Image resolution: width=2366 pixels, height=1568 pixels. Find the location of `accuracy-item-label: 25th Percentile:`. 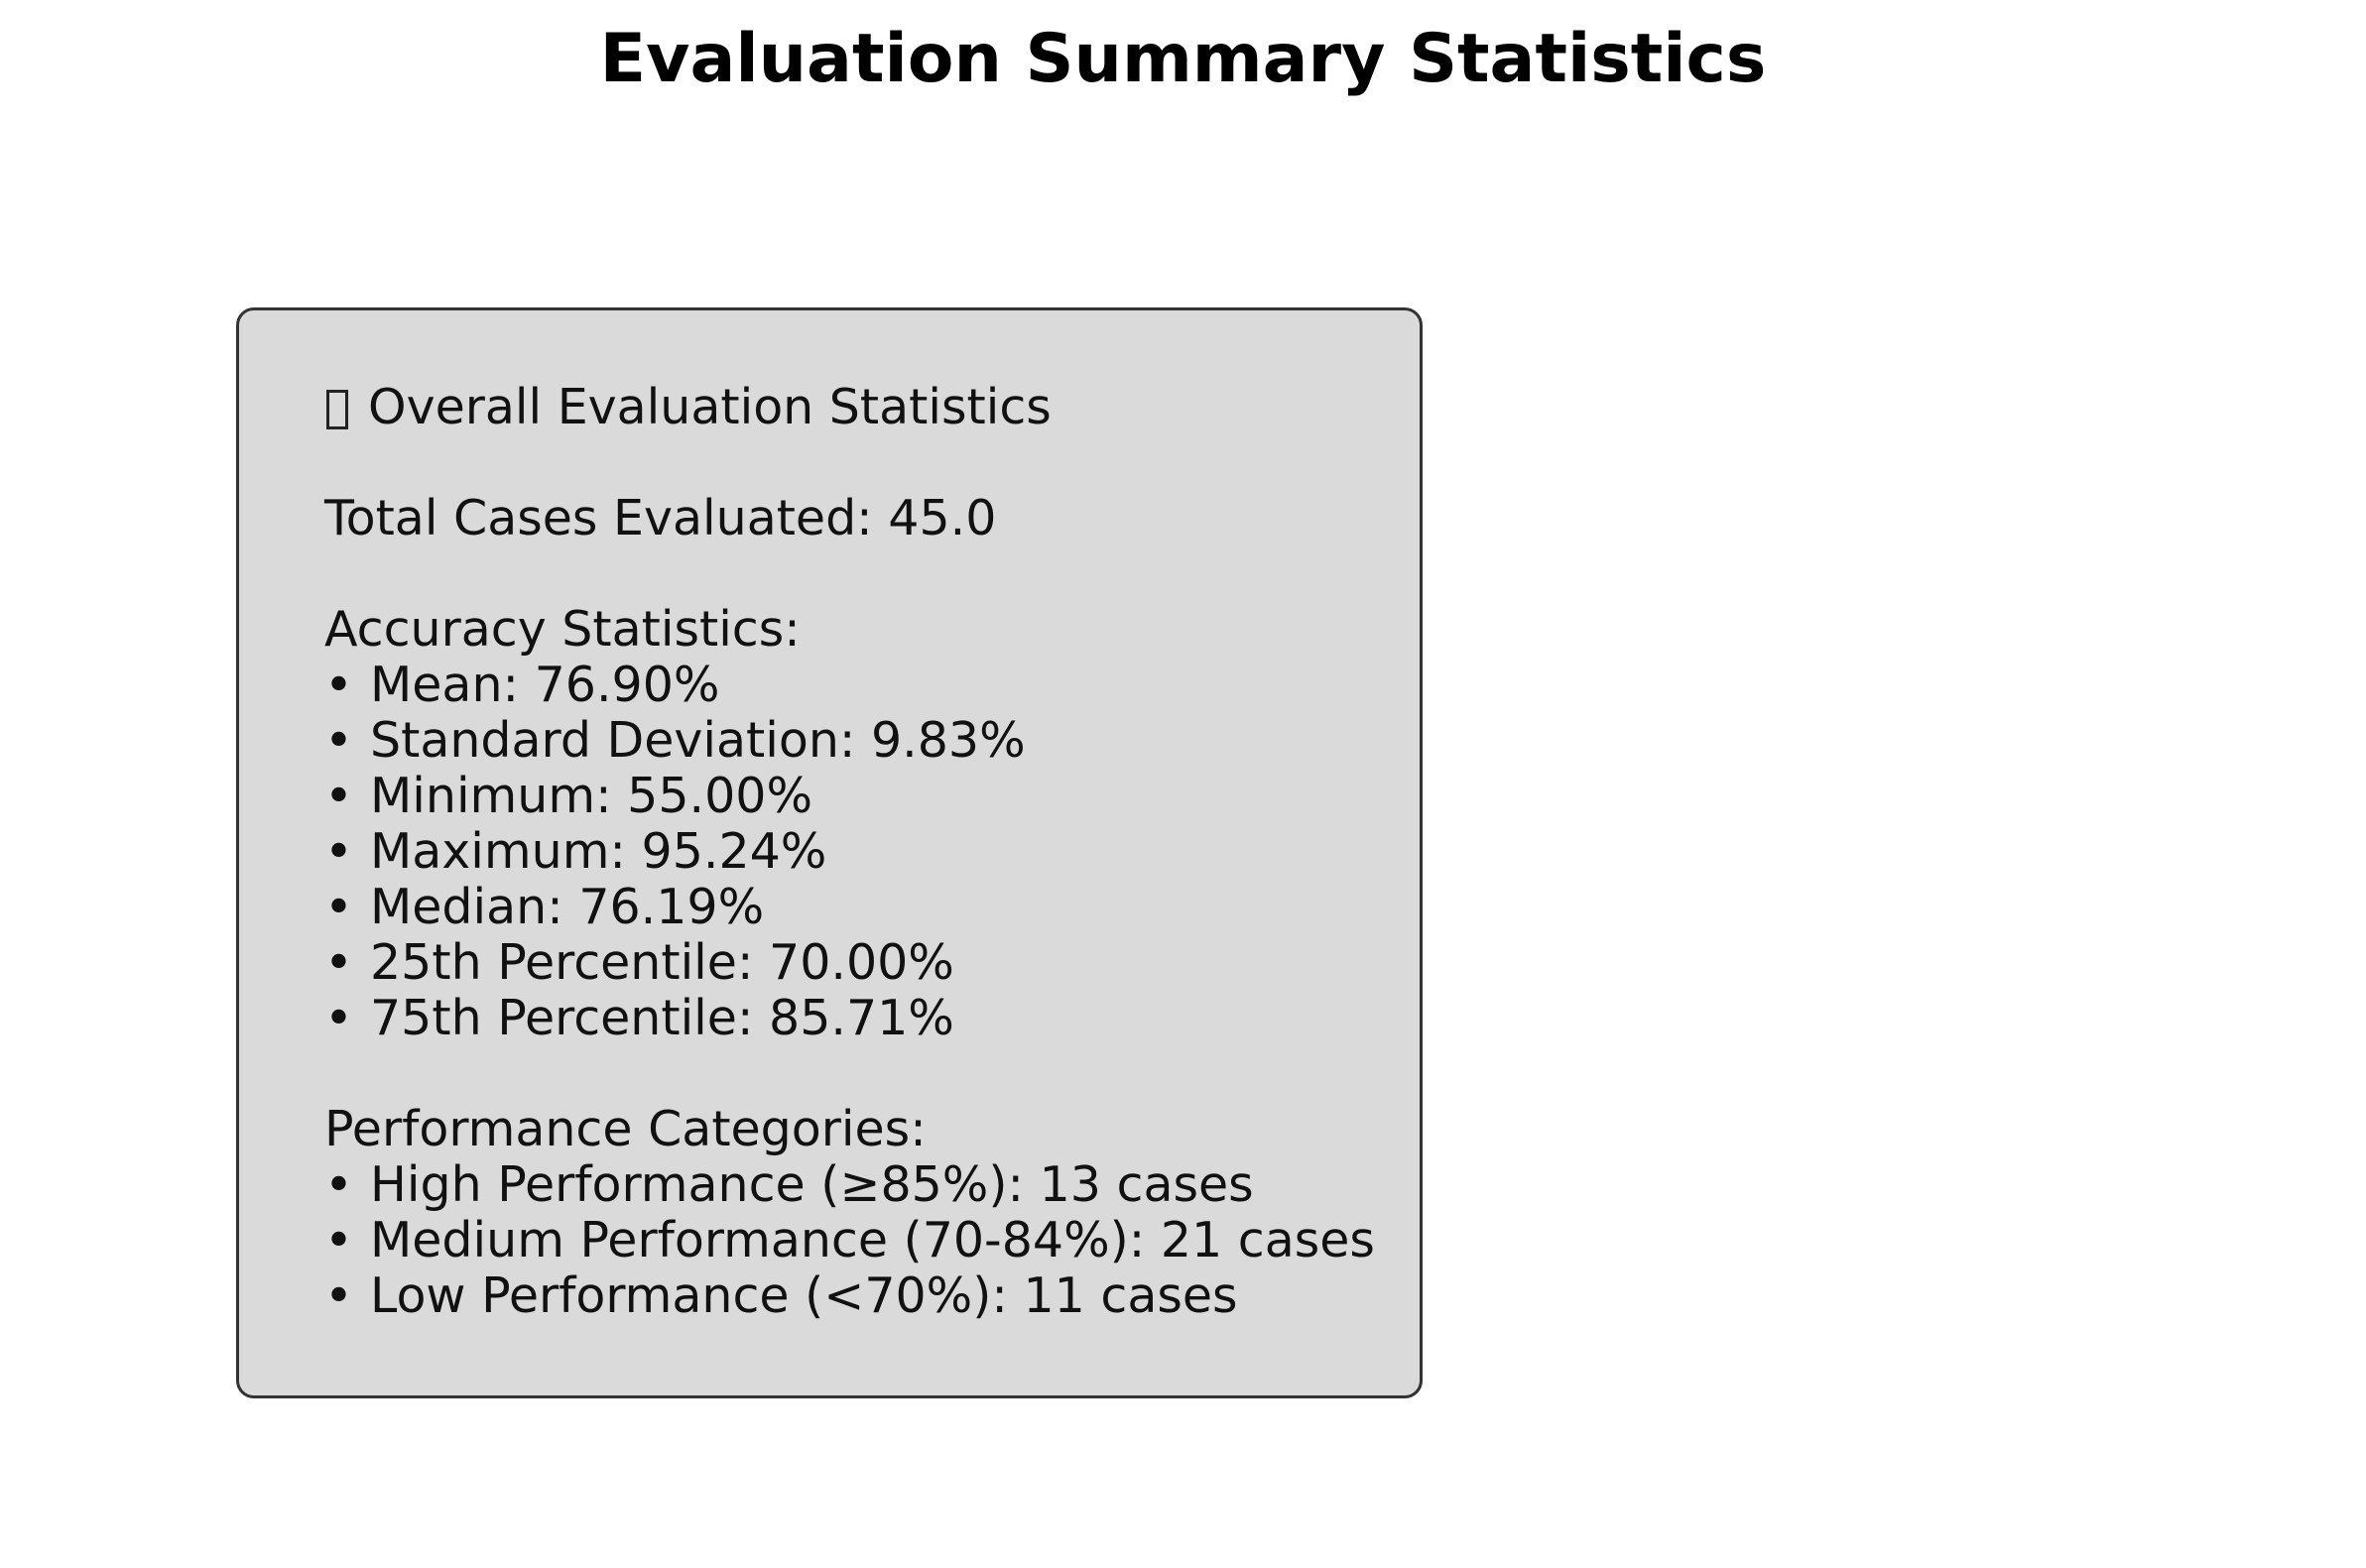

accuracy-item-label: 25th Percentile: is located at coordinates (562, 962).